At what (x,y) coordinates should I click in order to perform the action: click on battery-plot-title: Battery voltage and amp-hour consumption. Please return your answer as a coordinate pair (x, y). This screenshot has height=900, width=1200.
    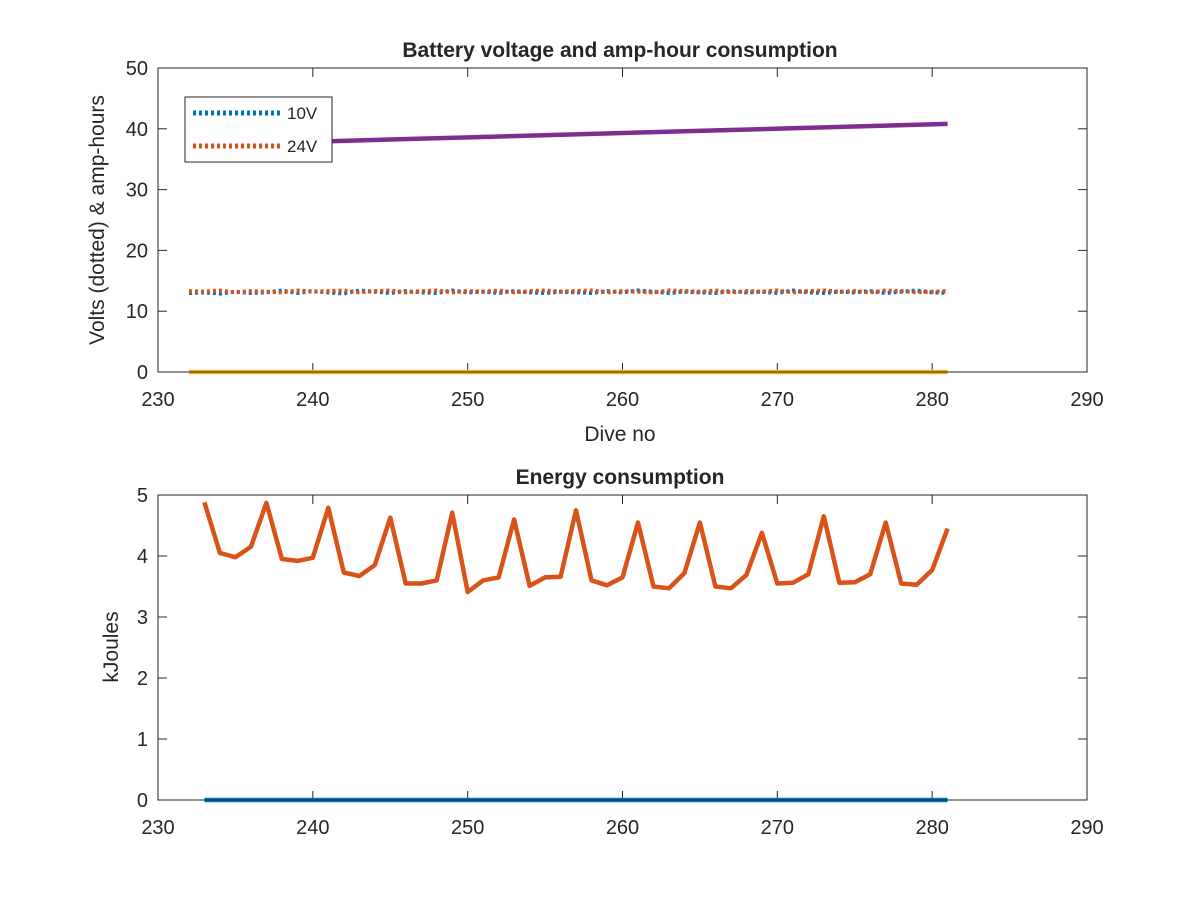
    Looking at the image, I should click on (619, 50).